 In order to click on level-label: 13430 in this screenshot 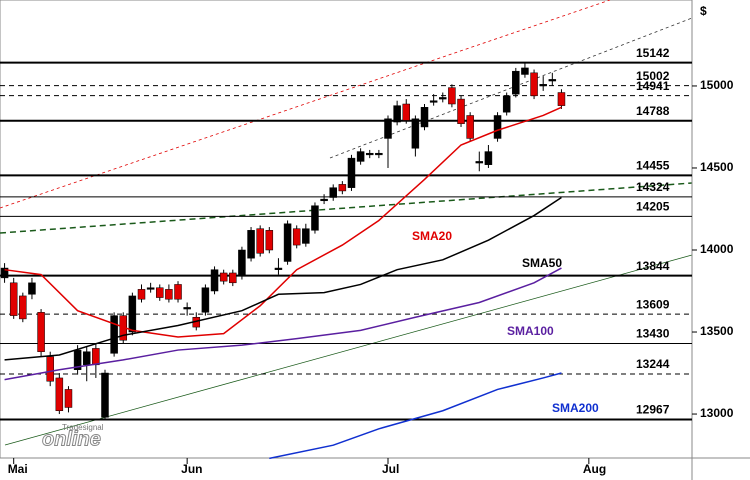, I will do `click(653, 334)`.